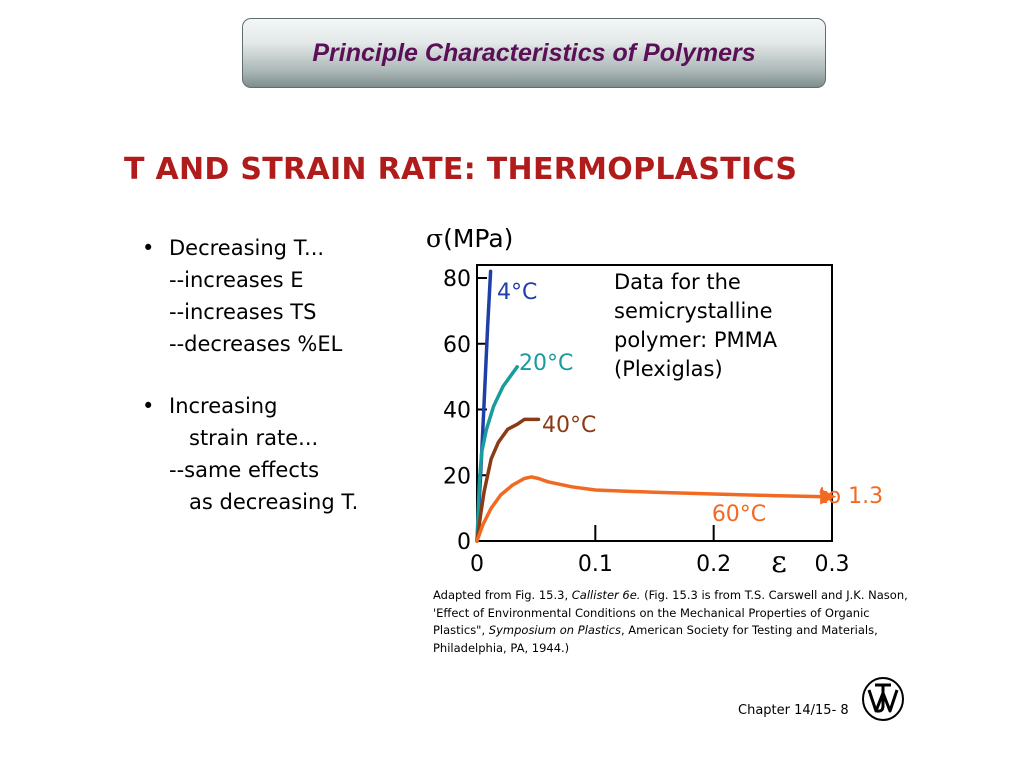 The height and width of the screenshot is (768, 1024). Describe the element at coordinates (282, 406) in the screenshot. I see `bullet-item: • Increasing` at that location.